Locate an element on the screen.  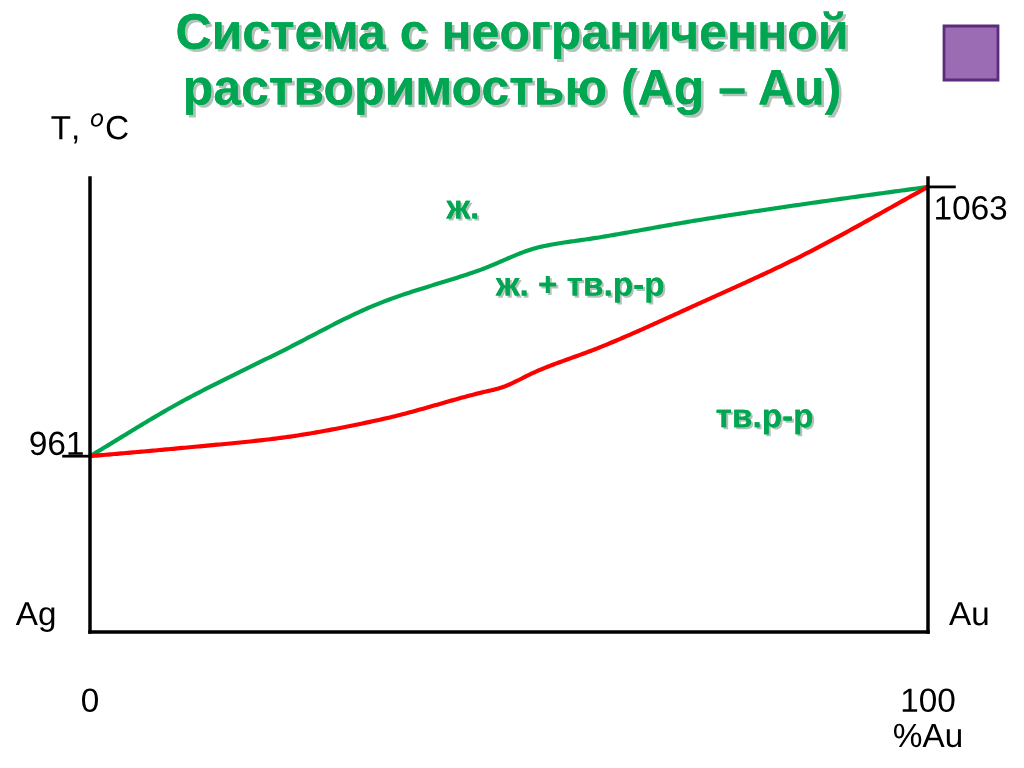
y-axis-title: T, $^{o}$C is located at coordinates (89, 128).